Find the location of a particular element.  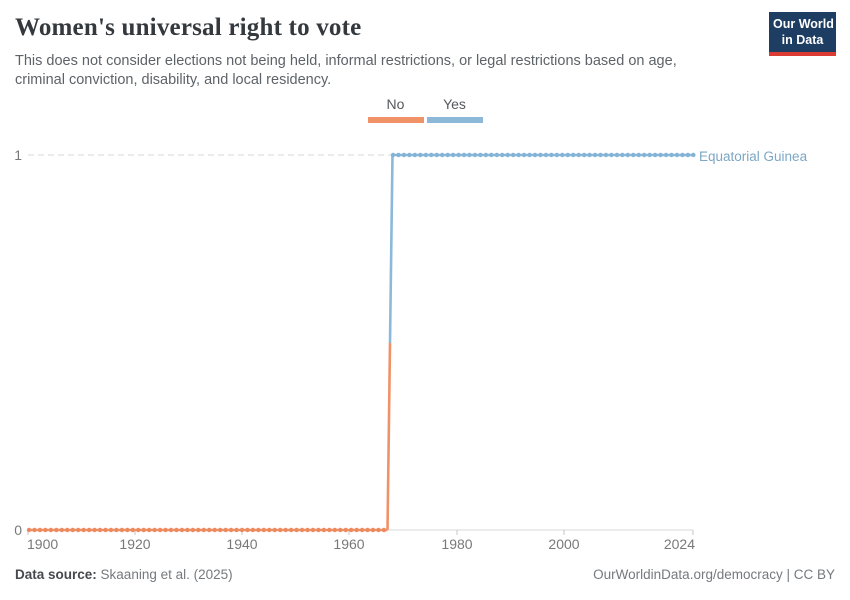

legend-item-no: No is located at coordinates (395, 109).